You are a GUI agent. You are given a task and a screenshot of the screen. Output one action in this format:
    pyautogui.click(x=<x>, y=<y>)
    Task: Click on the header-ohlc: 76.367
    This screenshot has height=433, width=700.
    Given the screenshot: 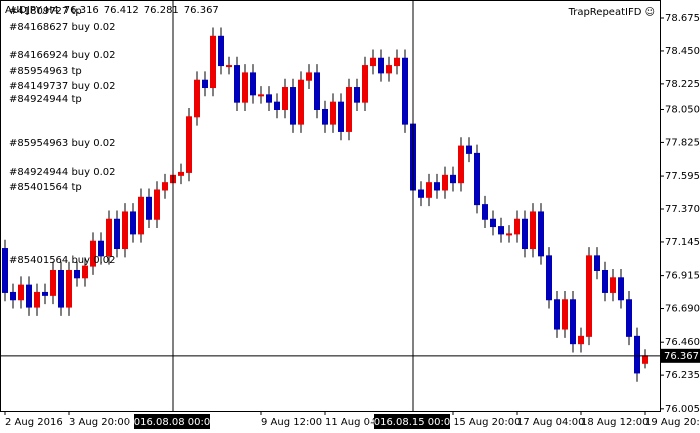 What is the action you would take?
    pyautogui.click(x=201, y=10)
    